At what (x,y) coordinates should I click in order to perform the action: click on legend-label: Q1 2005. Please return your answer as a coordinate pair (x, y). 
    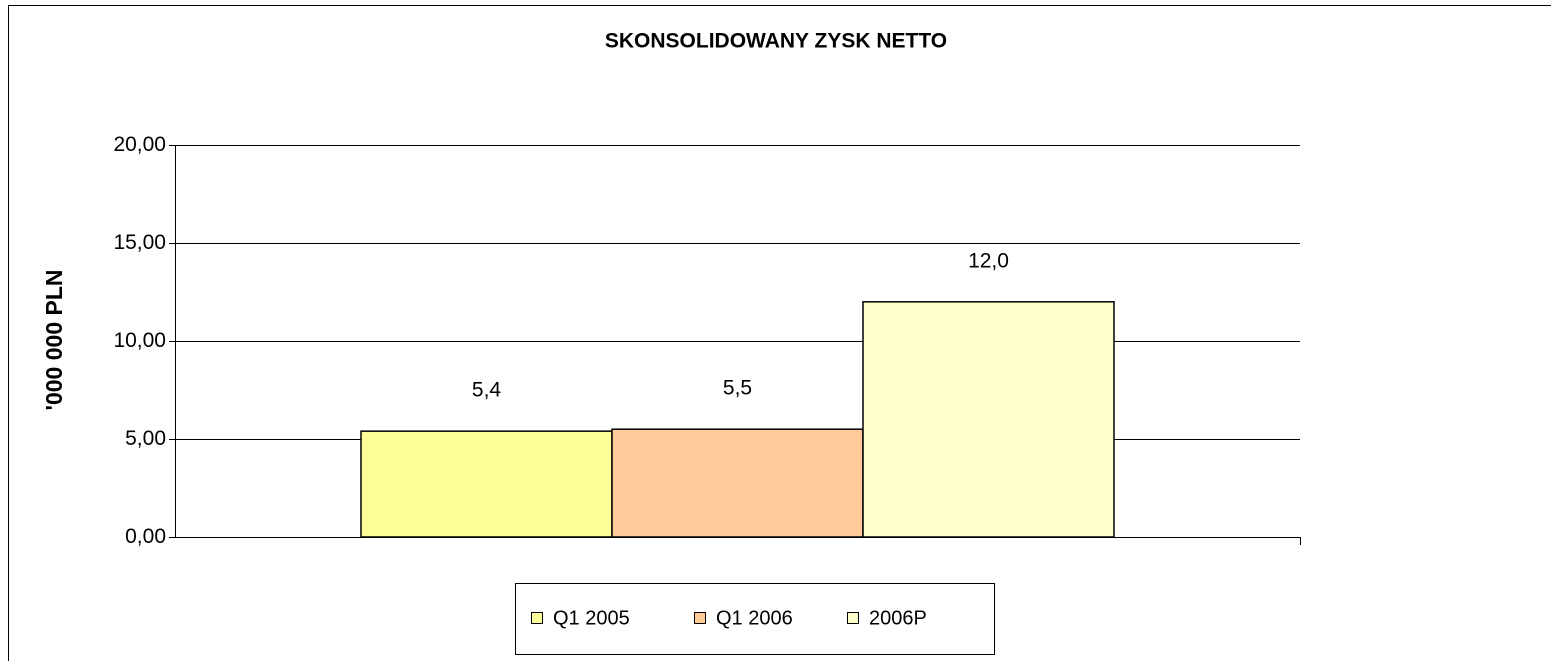
    Looking at the image, I should click on (591, 618).